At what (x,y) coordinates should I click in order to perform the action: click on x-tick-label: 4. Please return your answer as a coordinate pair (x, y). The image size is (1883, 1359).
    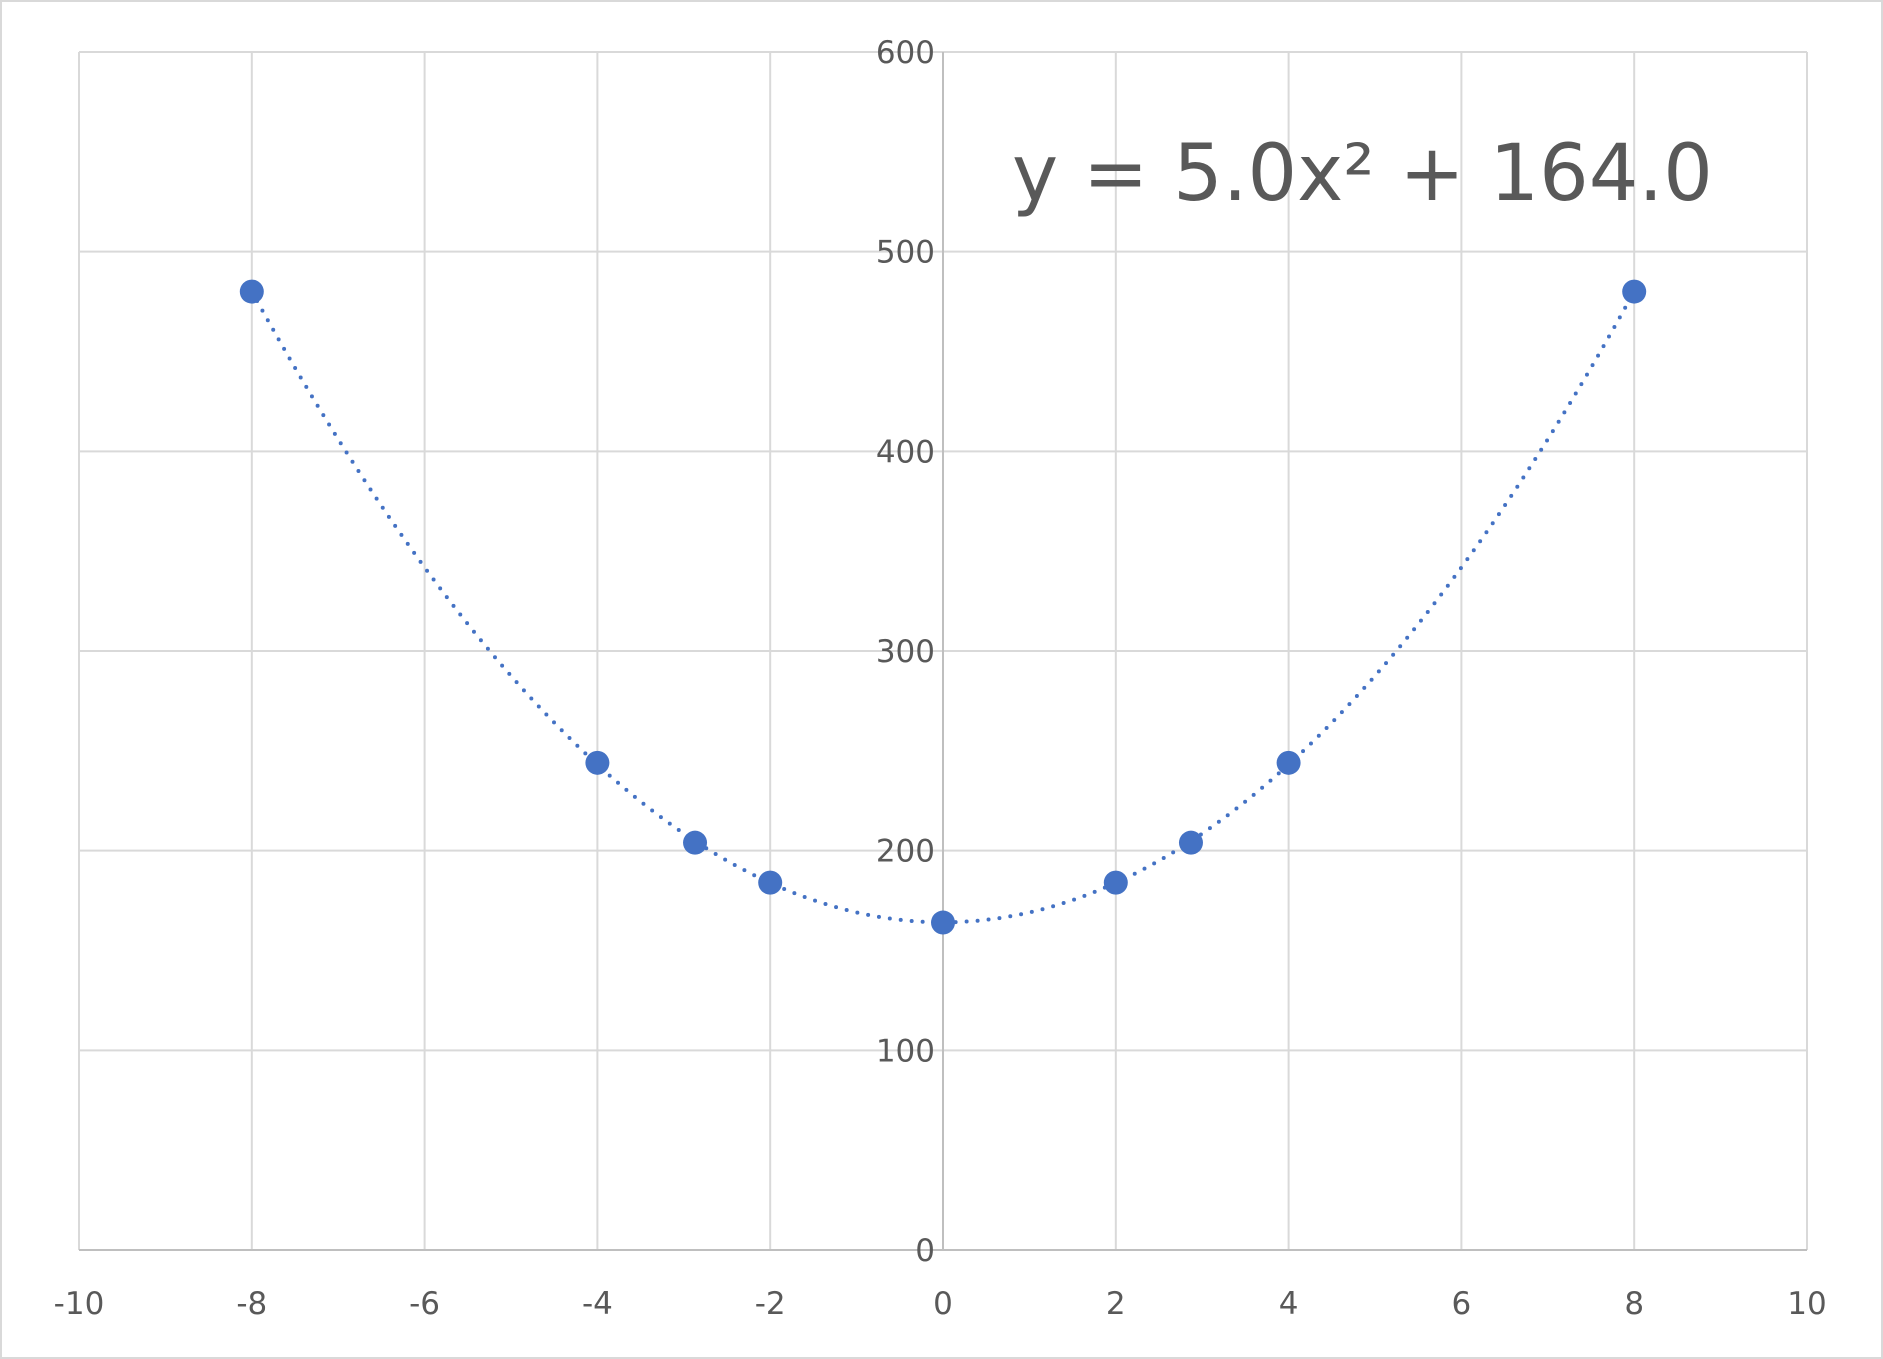
    Looking at the image, I should click on (1289, 1304).